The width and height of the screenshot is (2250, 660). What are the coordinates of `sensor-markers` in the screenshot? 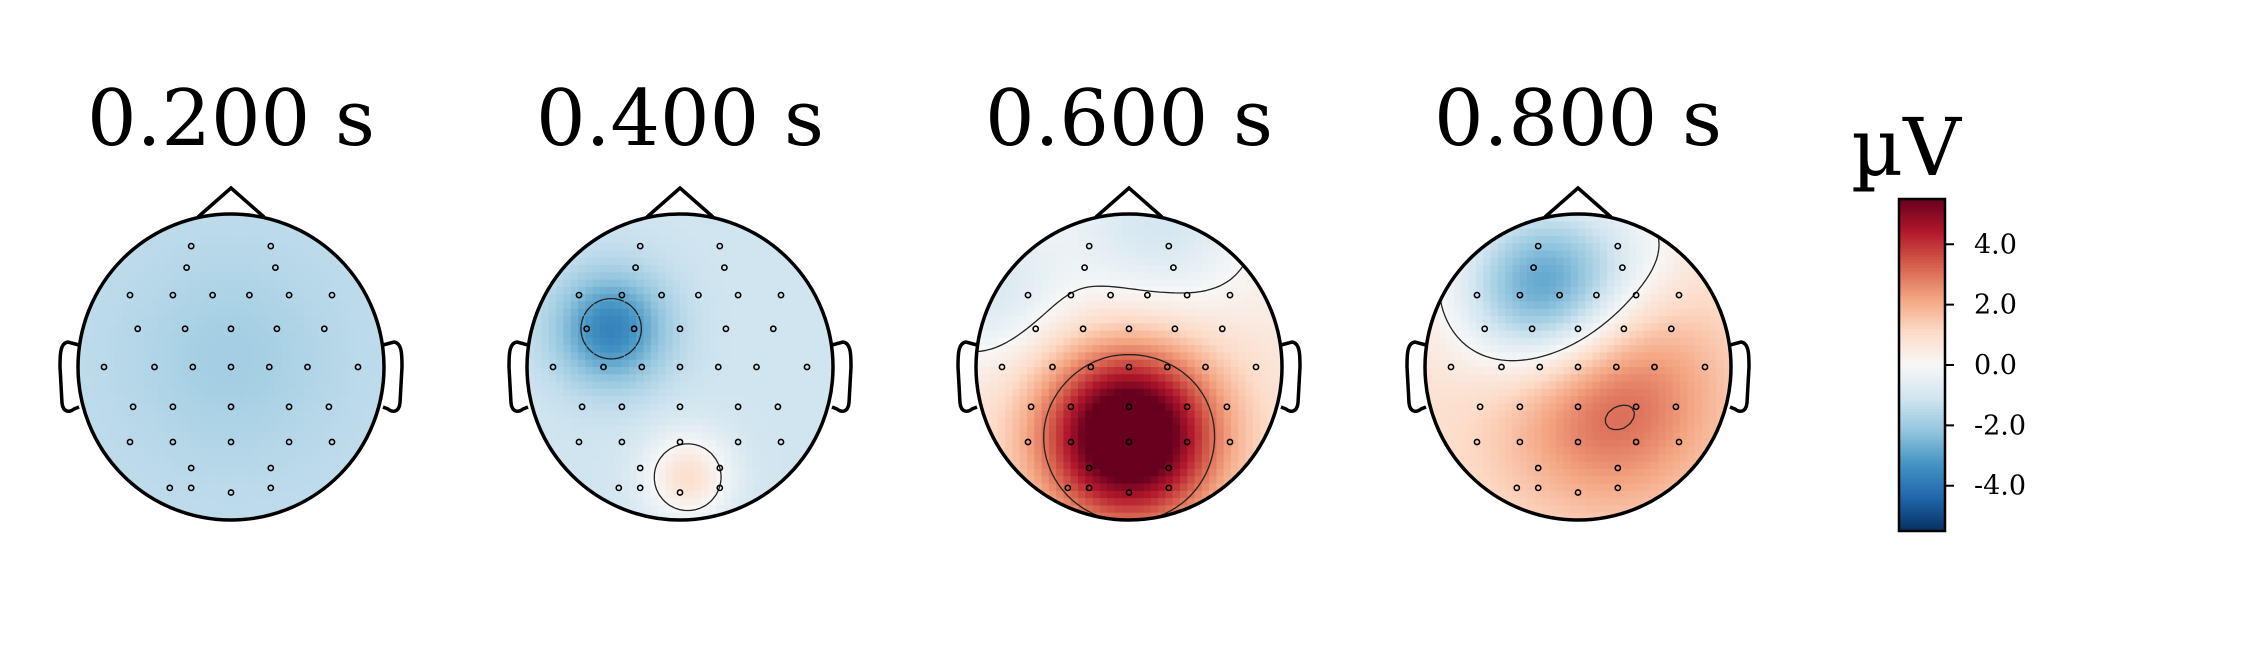 It's located at (231, 369).